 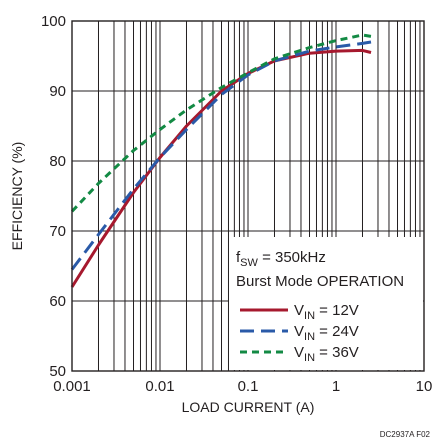 I want to click on legend-label: VIN = 36V, so click(x=326, y=354).